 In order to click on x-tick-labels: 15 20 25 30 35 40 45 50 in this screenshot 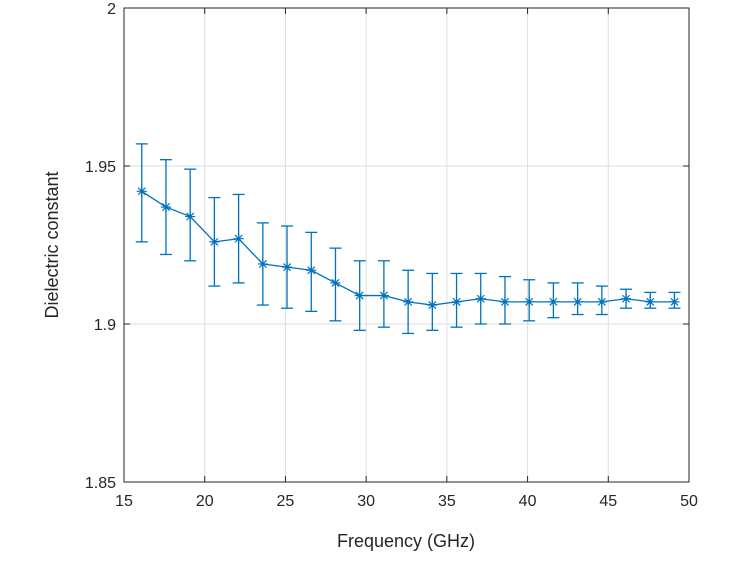, I will do `click(406, 501)`.